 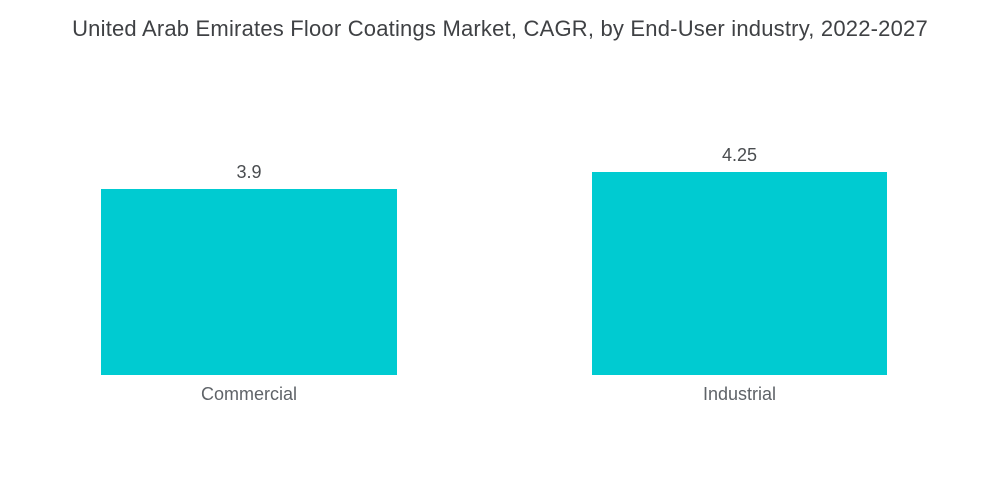 What do you see at coordinates (248, 394) in the screenshot?
I see `category-label-commercial: Commercial` at bounding box center [248, 394].